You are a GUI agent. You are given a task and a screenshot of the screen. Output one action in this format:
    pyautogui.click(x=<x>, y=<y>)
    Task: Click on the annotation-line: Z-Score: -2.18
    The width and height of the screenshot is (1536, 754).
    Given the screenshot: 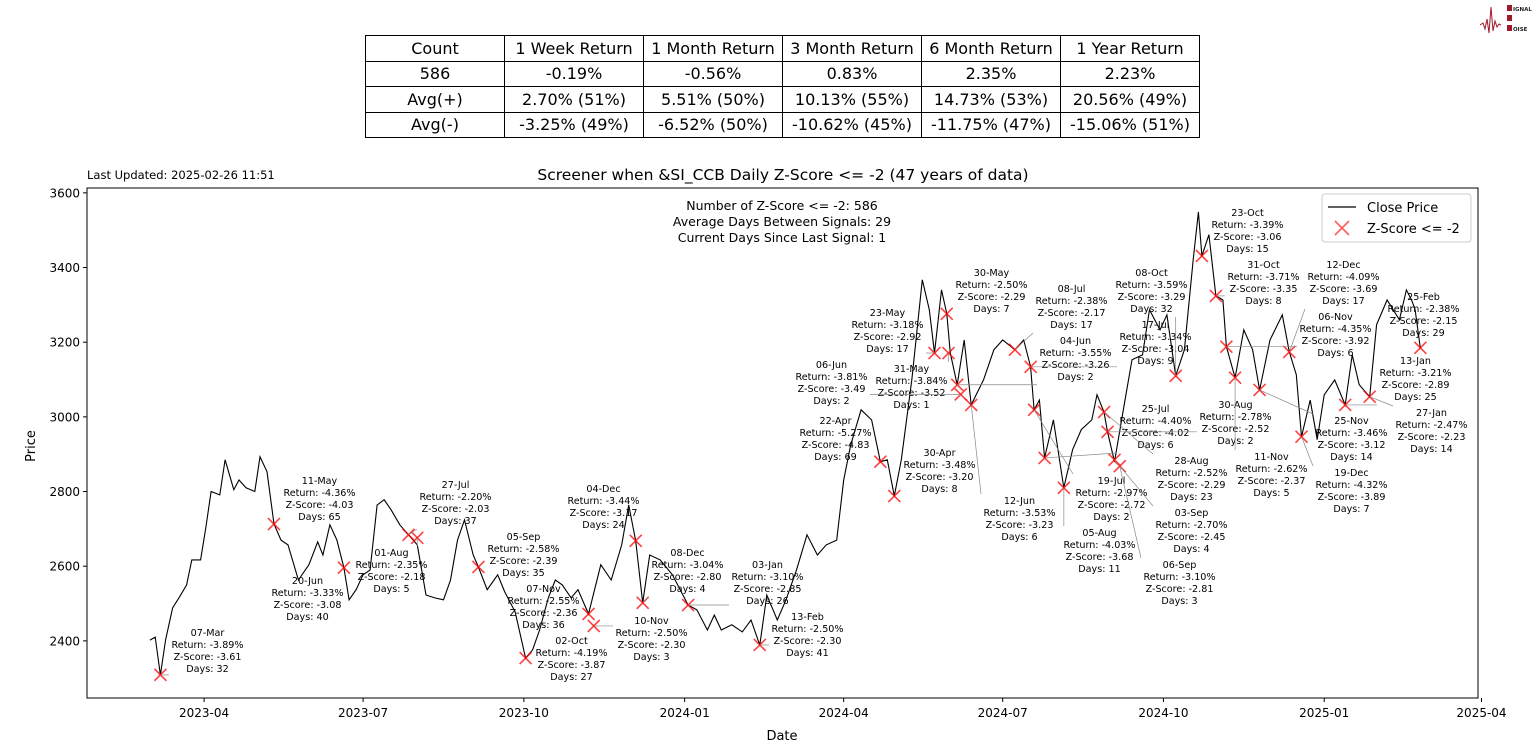 What is the action you would take?
    pyautogui.click(x=392, y=577)
    